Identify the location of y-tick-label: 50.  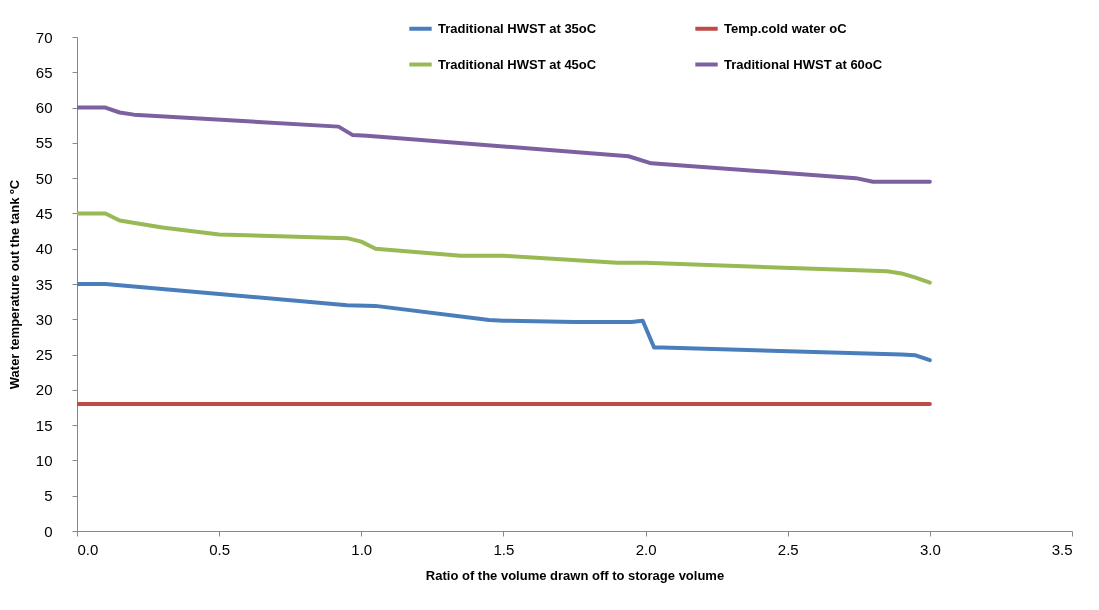
(44, 178).